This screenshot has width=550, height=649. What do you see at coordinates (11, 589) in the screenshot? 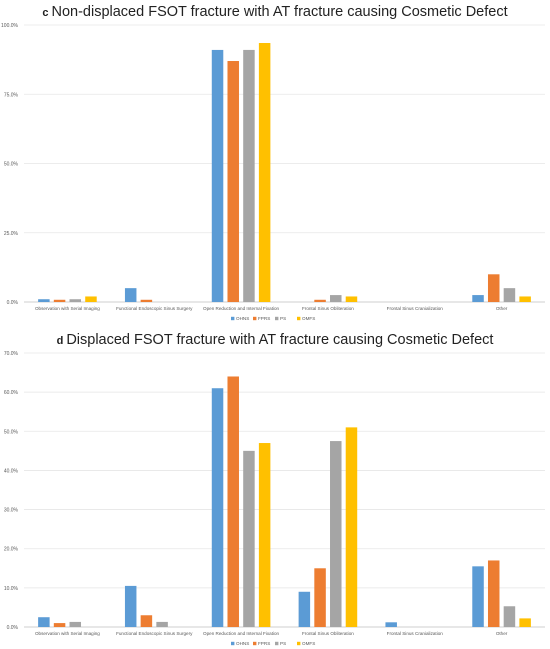
I see `y-tick-label: 10.0%` at bounding box center [11, 589].